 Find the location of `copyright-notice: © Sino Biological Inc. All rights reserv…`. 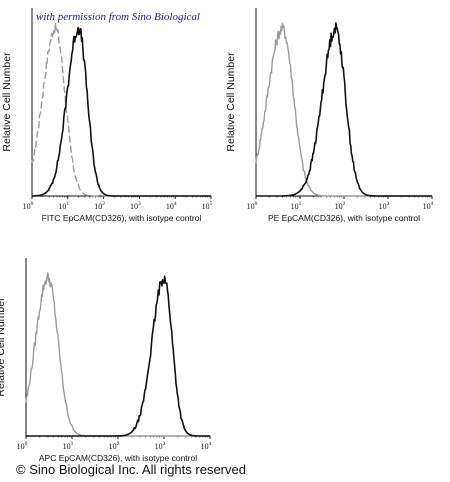

copyright-notice: © Sino Biological Inc. All rights reserv… is located at coordinates (131, 469).